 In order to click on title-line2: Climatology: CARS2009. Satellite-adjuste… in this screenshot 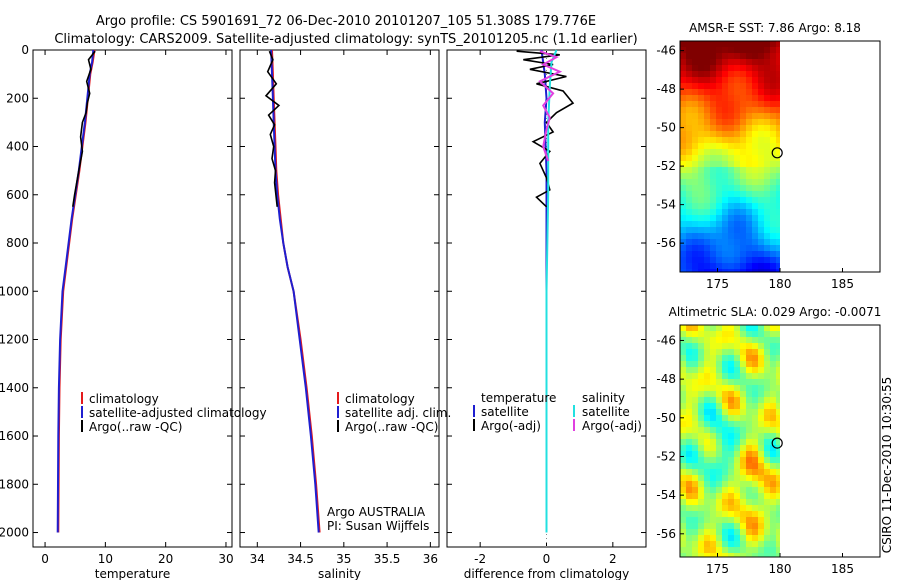, I will do `click(345, 39)`.